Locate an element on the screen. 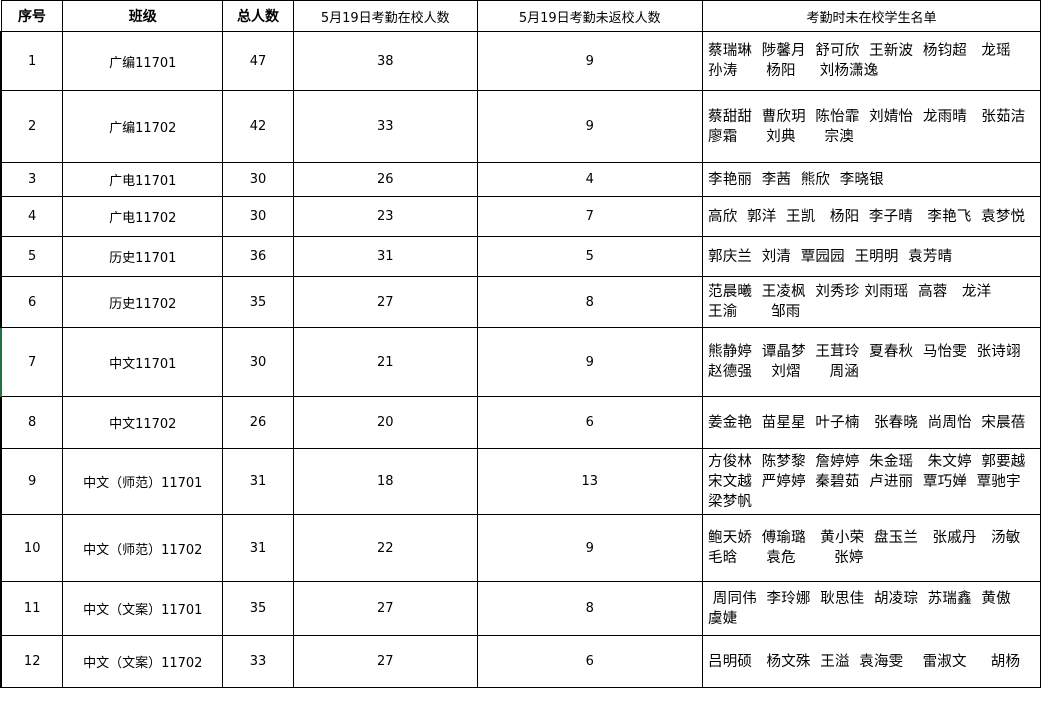 Image resolution: width=1041 pixels, height=702 pixels. cell-class: 广编11701 is located at coordinates (143, 61).